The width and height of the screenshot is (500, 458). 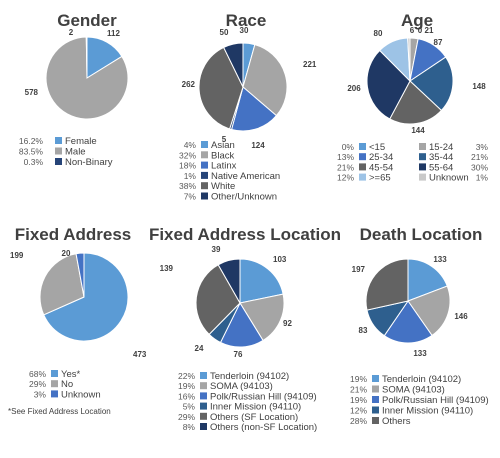 What do you see at coordinates (249, 376) in the screenshot?
I see `legend-label: Tenderloin (94102)` at bounding box center [249, 376].